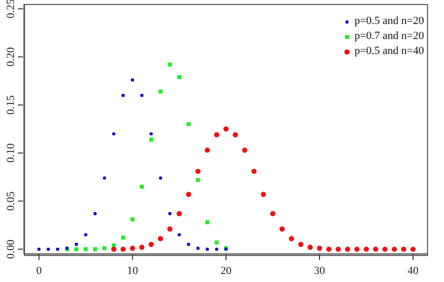 This screenshot has width=444, height=282. Describe the element at coordinates (11, 9) in the screenshot. I see `y-tick-label: 0.25` at that location.